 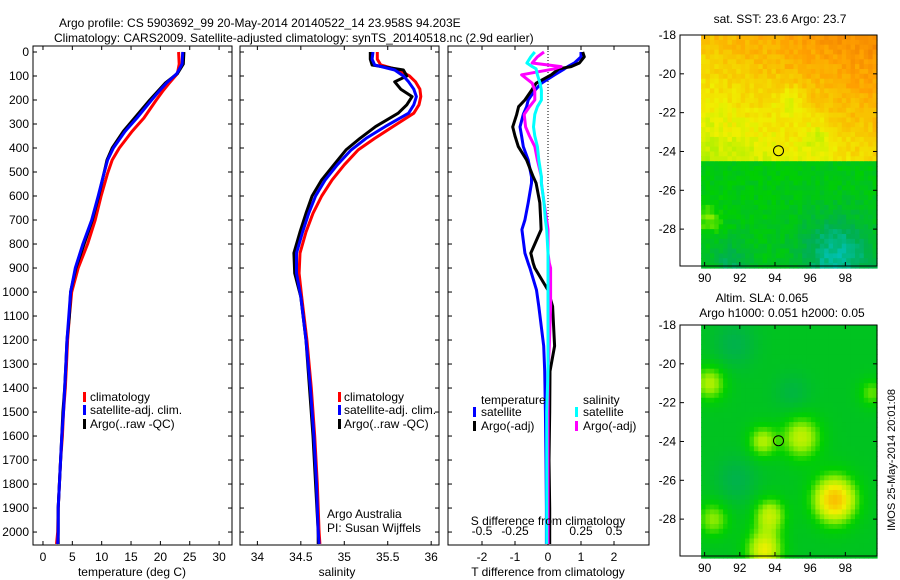 I want to click on lat-tick-label: -20, so click(x=668, y=74).